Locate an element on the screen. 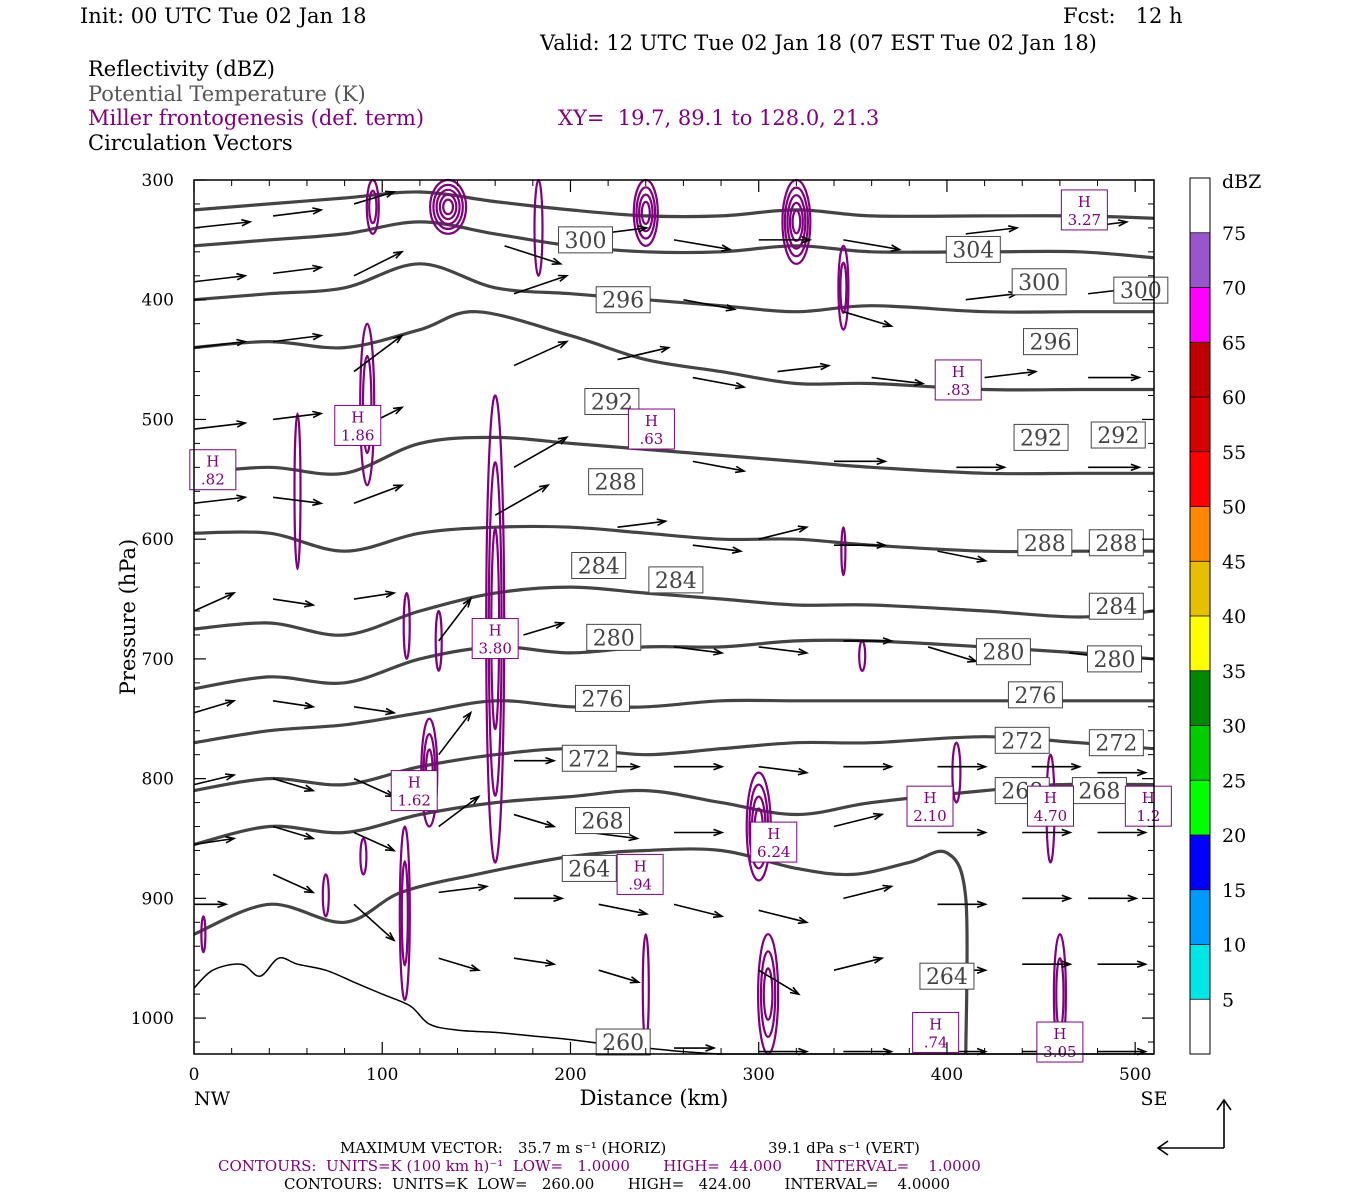 The width and height of the screenshot is (1350, 1200). legend-vert-arrowhead is located at coordinates (1224, 1104).